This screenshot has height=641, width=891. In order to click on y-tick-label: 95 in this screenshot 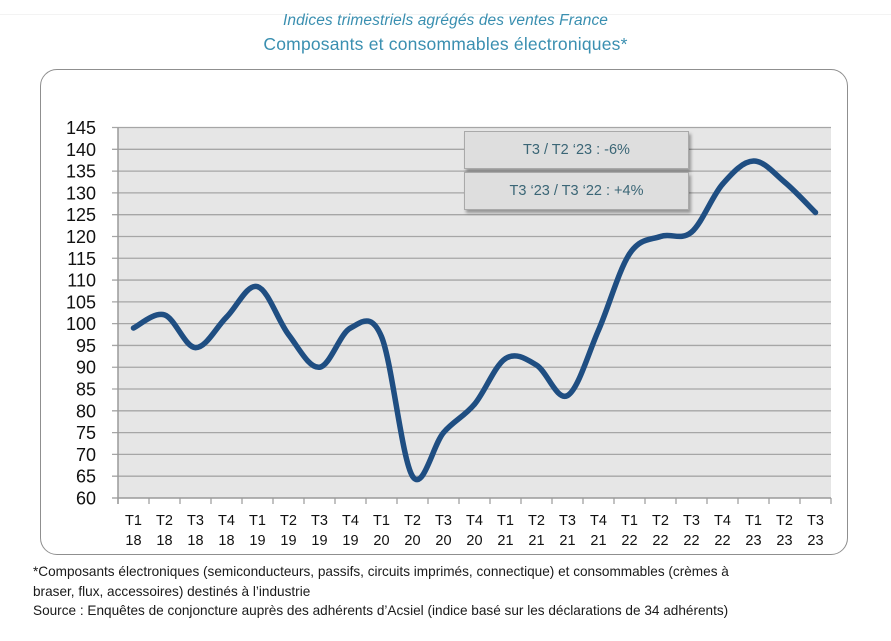, I will do `click(86, 346)`.